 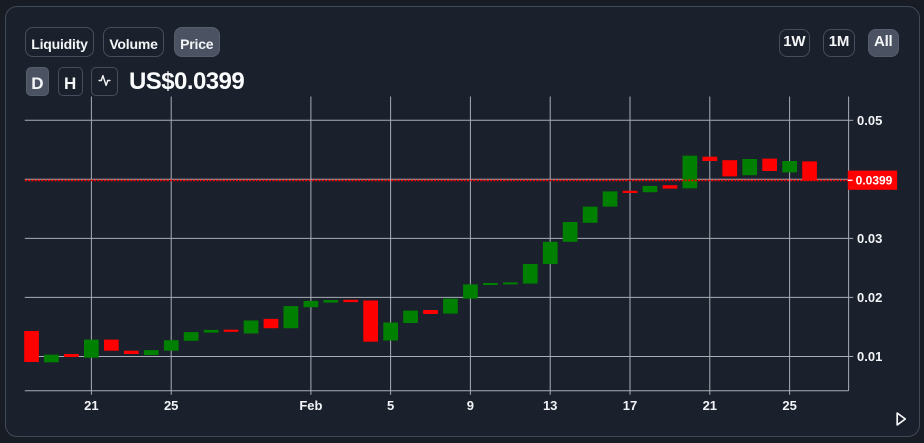 I want to click on svg-text: 0.03, so click(x=869, y=238).